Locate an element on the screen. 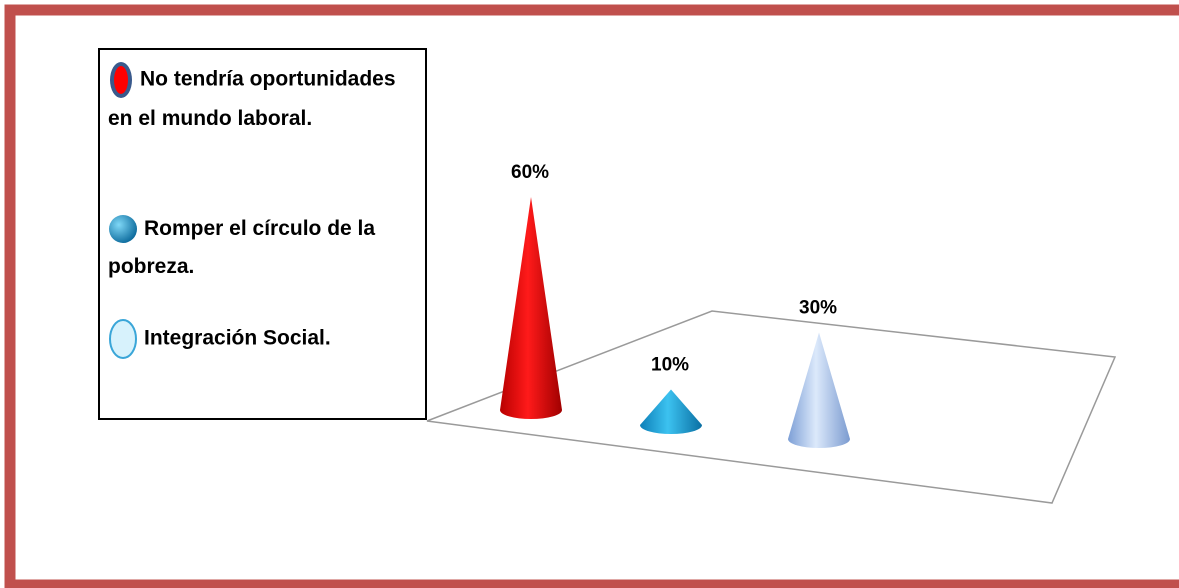  legend-label-2: Integración Social. is located at coordinates (237, 338).